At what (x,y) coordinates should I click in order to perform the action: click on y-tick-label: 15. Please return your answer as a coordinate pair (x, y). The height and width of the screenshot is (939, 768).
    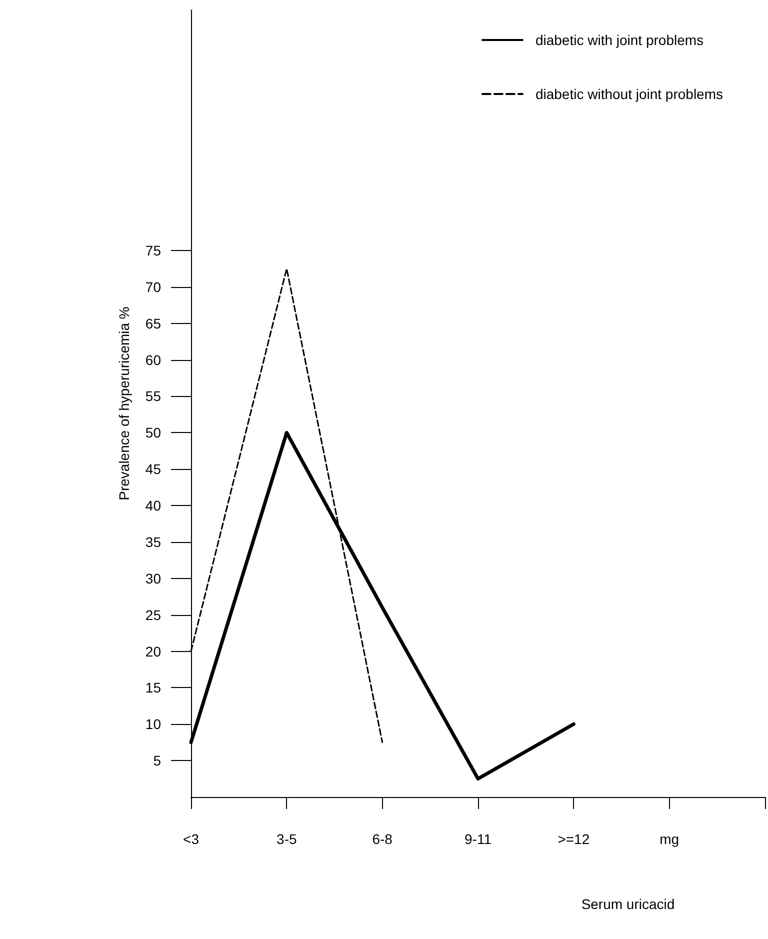
    Looking at the image, I should click on (153, 688).